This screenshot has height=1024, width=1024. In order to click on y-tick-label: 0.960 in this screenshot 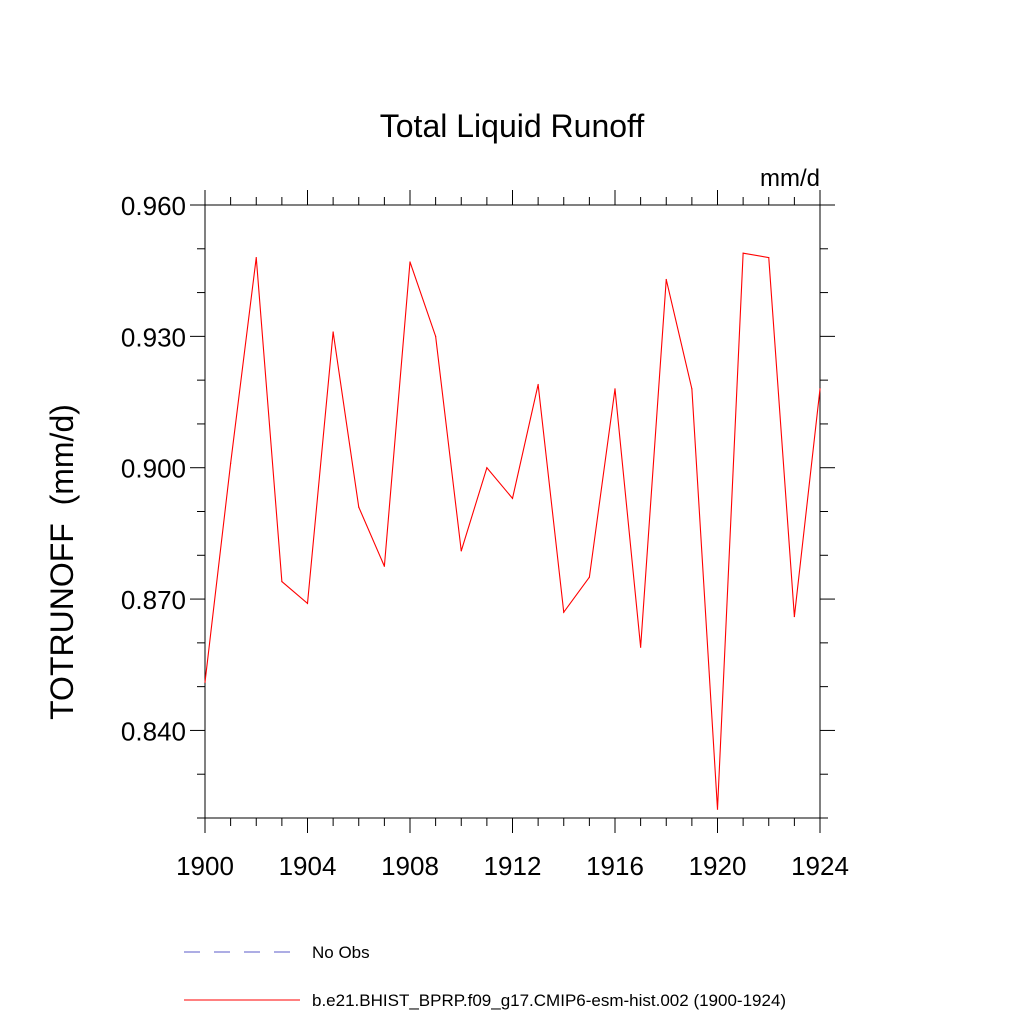, I will do `click(153, 206)`.